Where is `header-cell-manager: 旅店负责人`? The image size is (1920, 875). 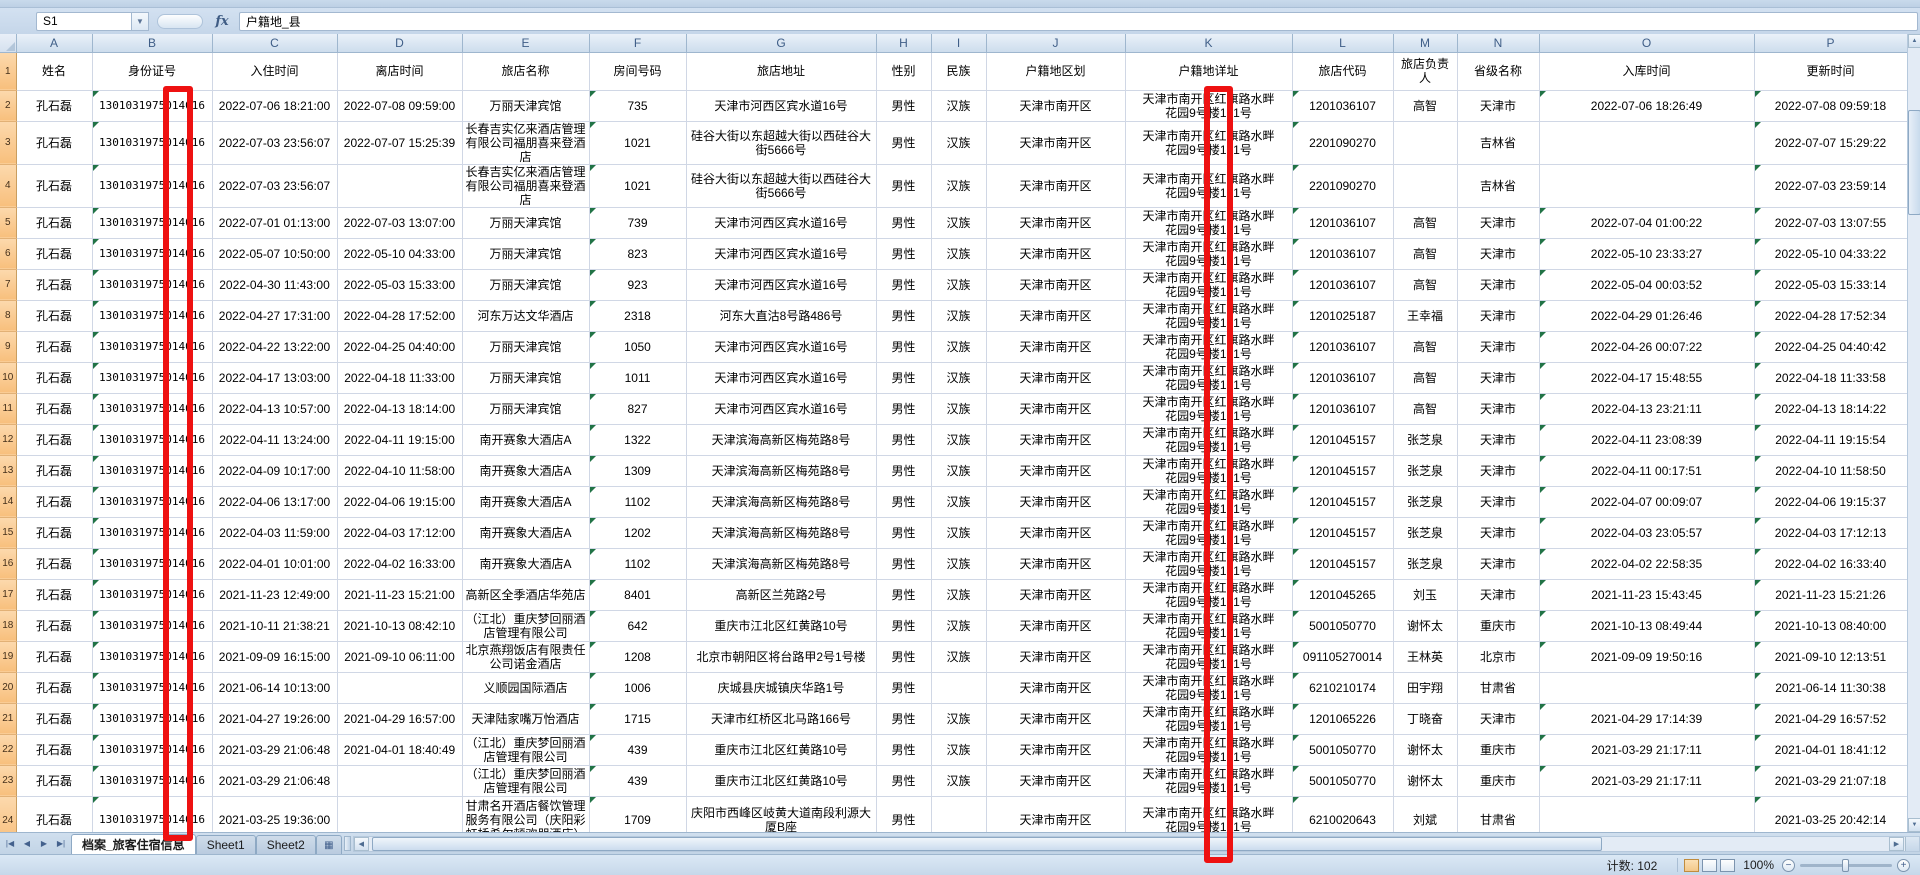 header-cell-manager: 旅店负责人 is located at coordinates (1425, 71).